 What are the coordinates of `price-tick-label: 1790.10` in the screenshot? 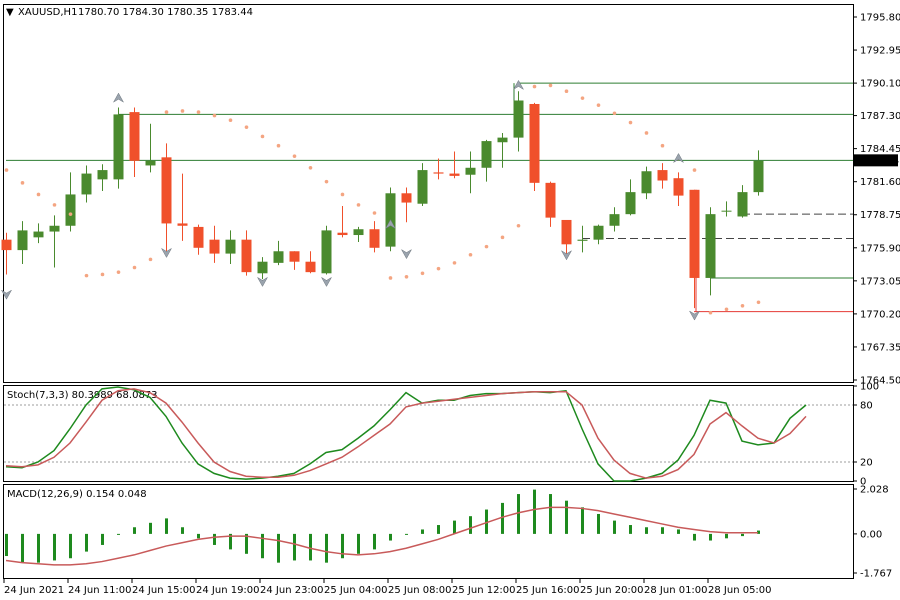 It's located at (880, 84).